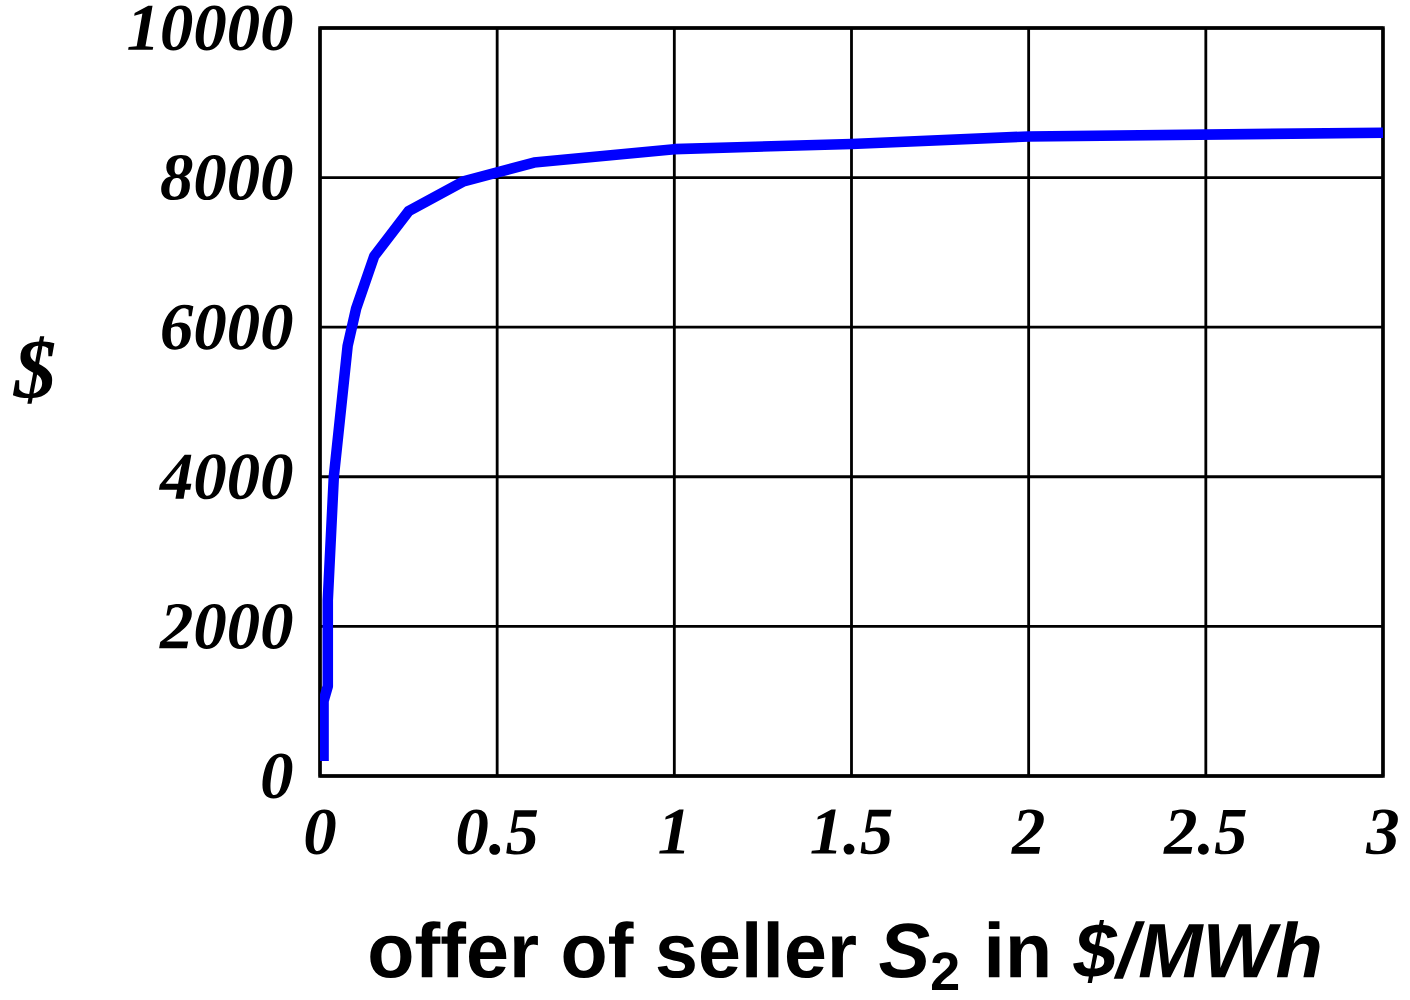 The image size is (1410, 1000). I want to click on y-tick-label: 4000, so click(225, 477).